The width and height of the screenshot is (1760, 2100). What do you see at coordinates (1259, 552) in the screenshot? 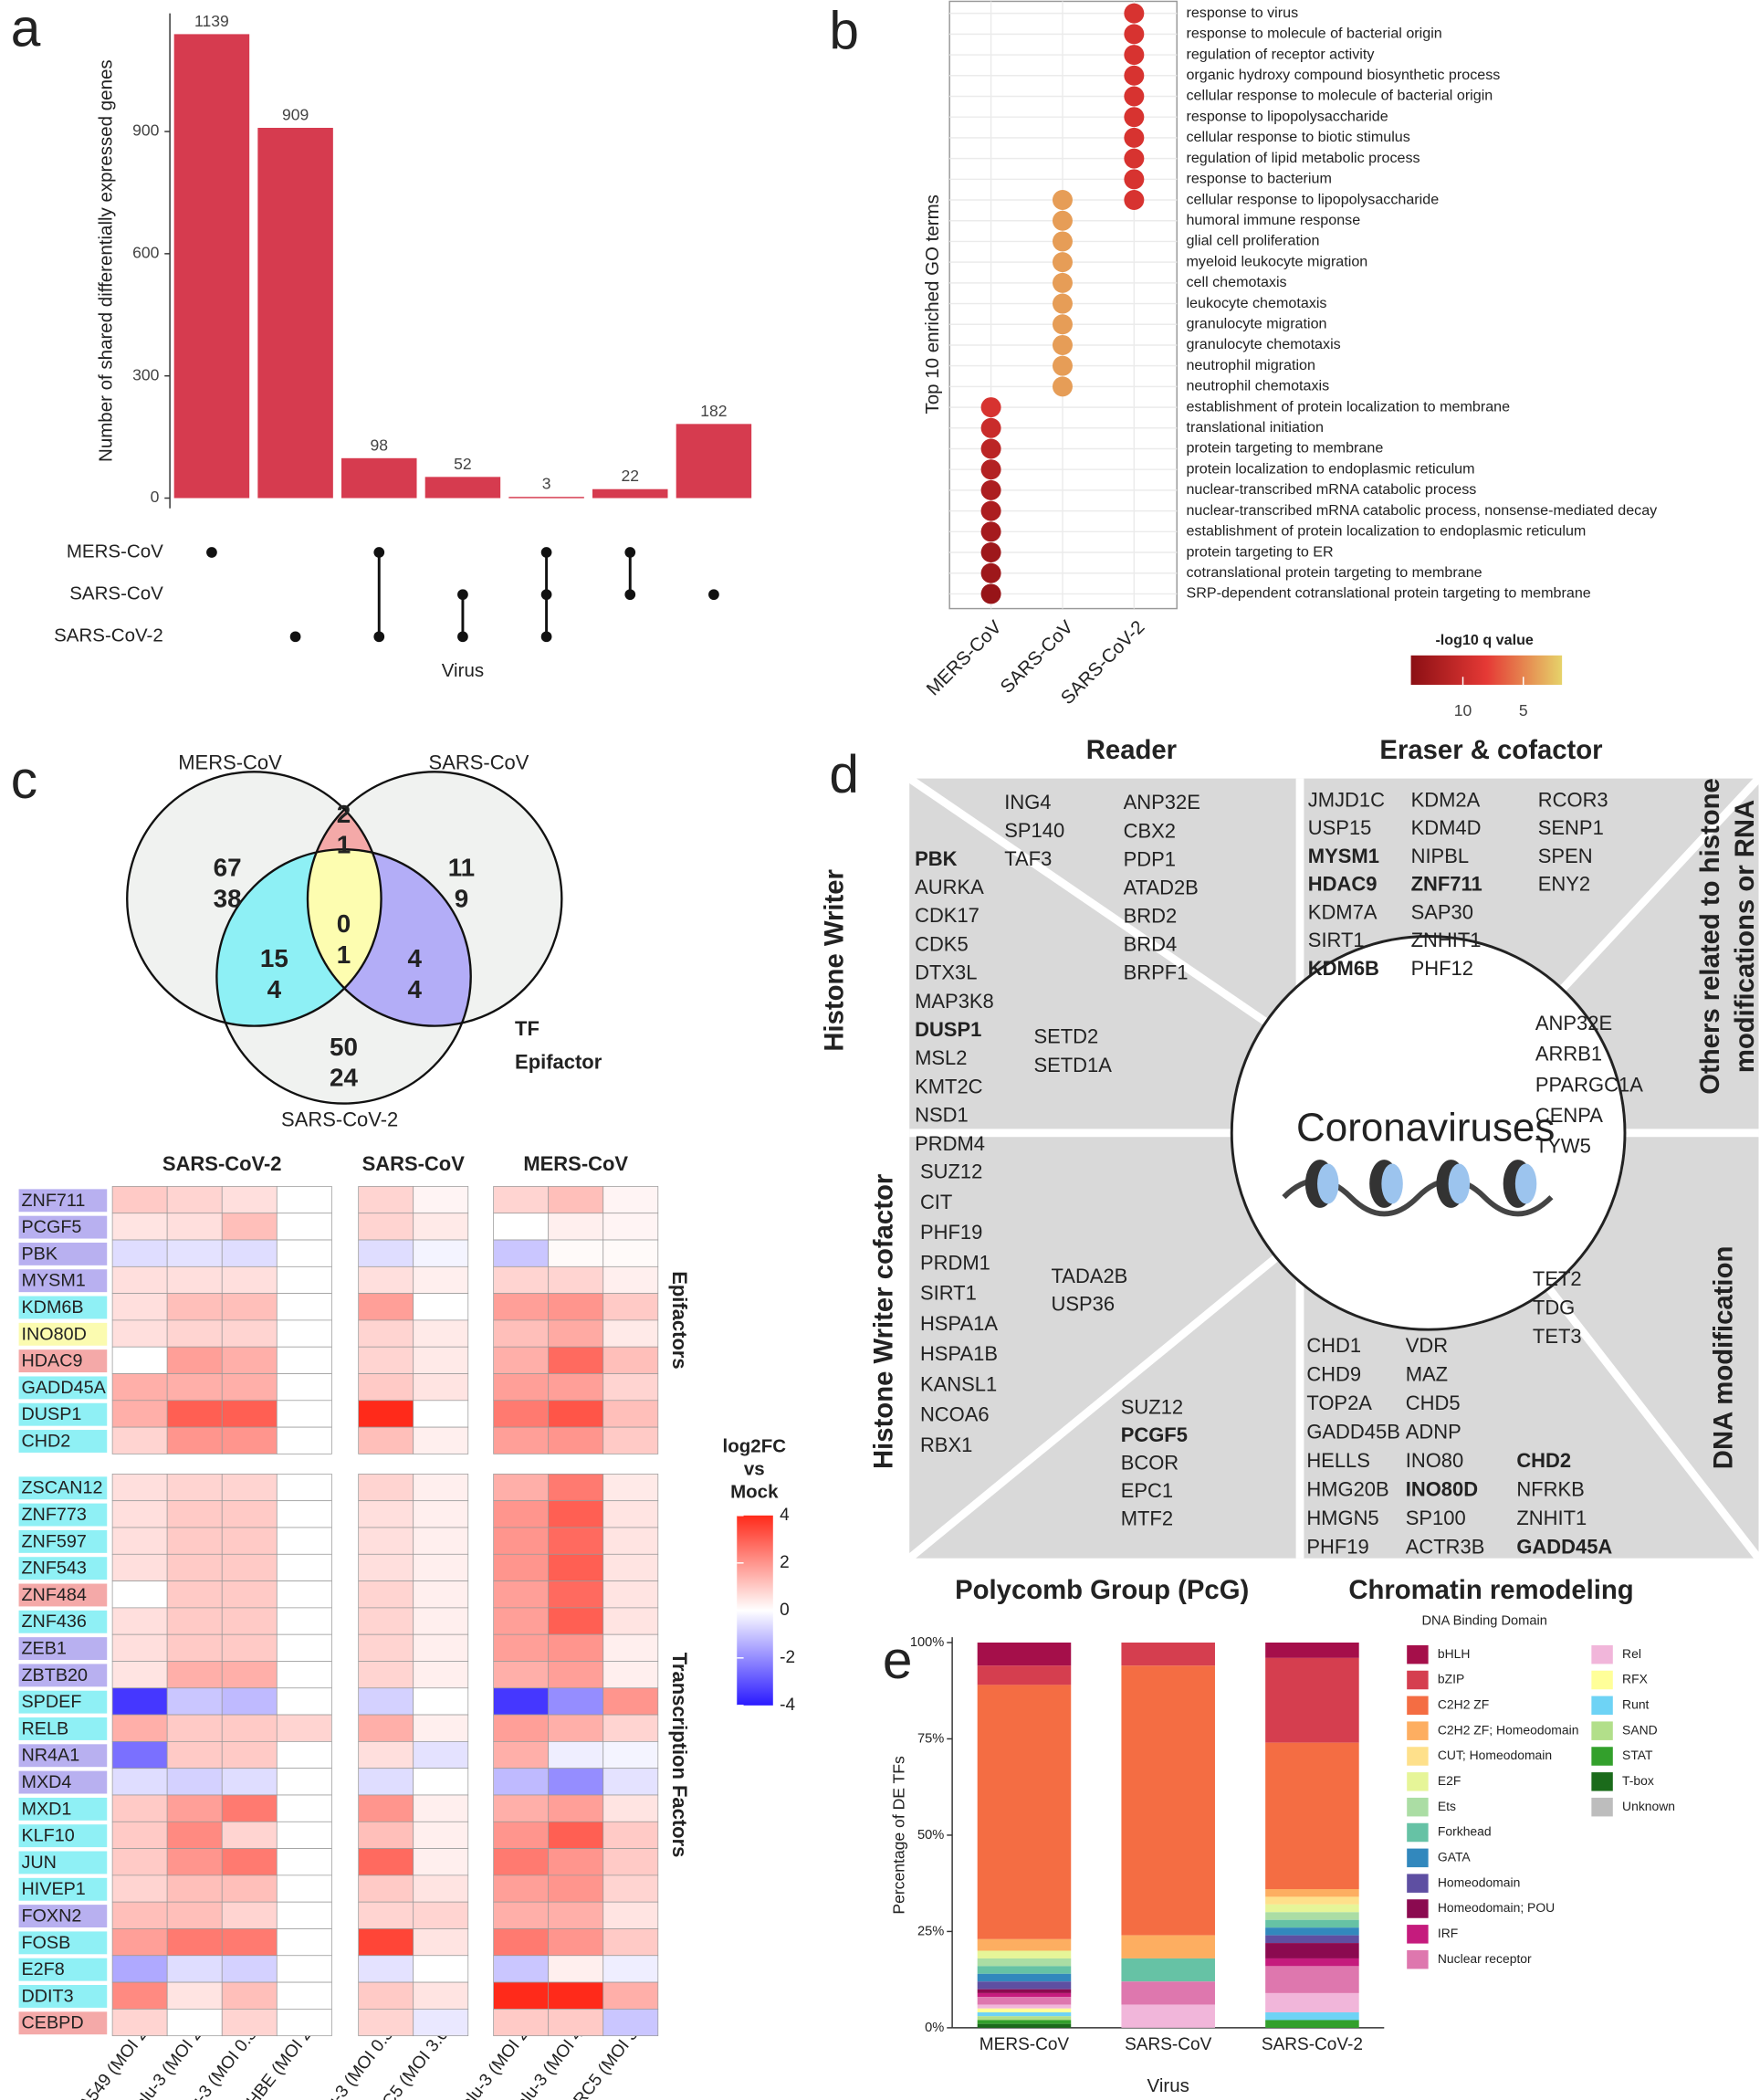
I see `term-label: protein targeting to ER` at bounding box center [1259, 552].